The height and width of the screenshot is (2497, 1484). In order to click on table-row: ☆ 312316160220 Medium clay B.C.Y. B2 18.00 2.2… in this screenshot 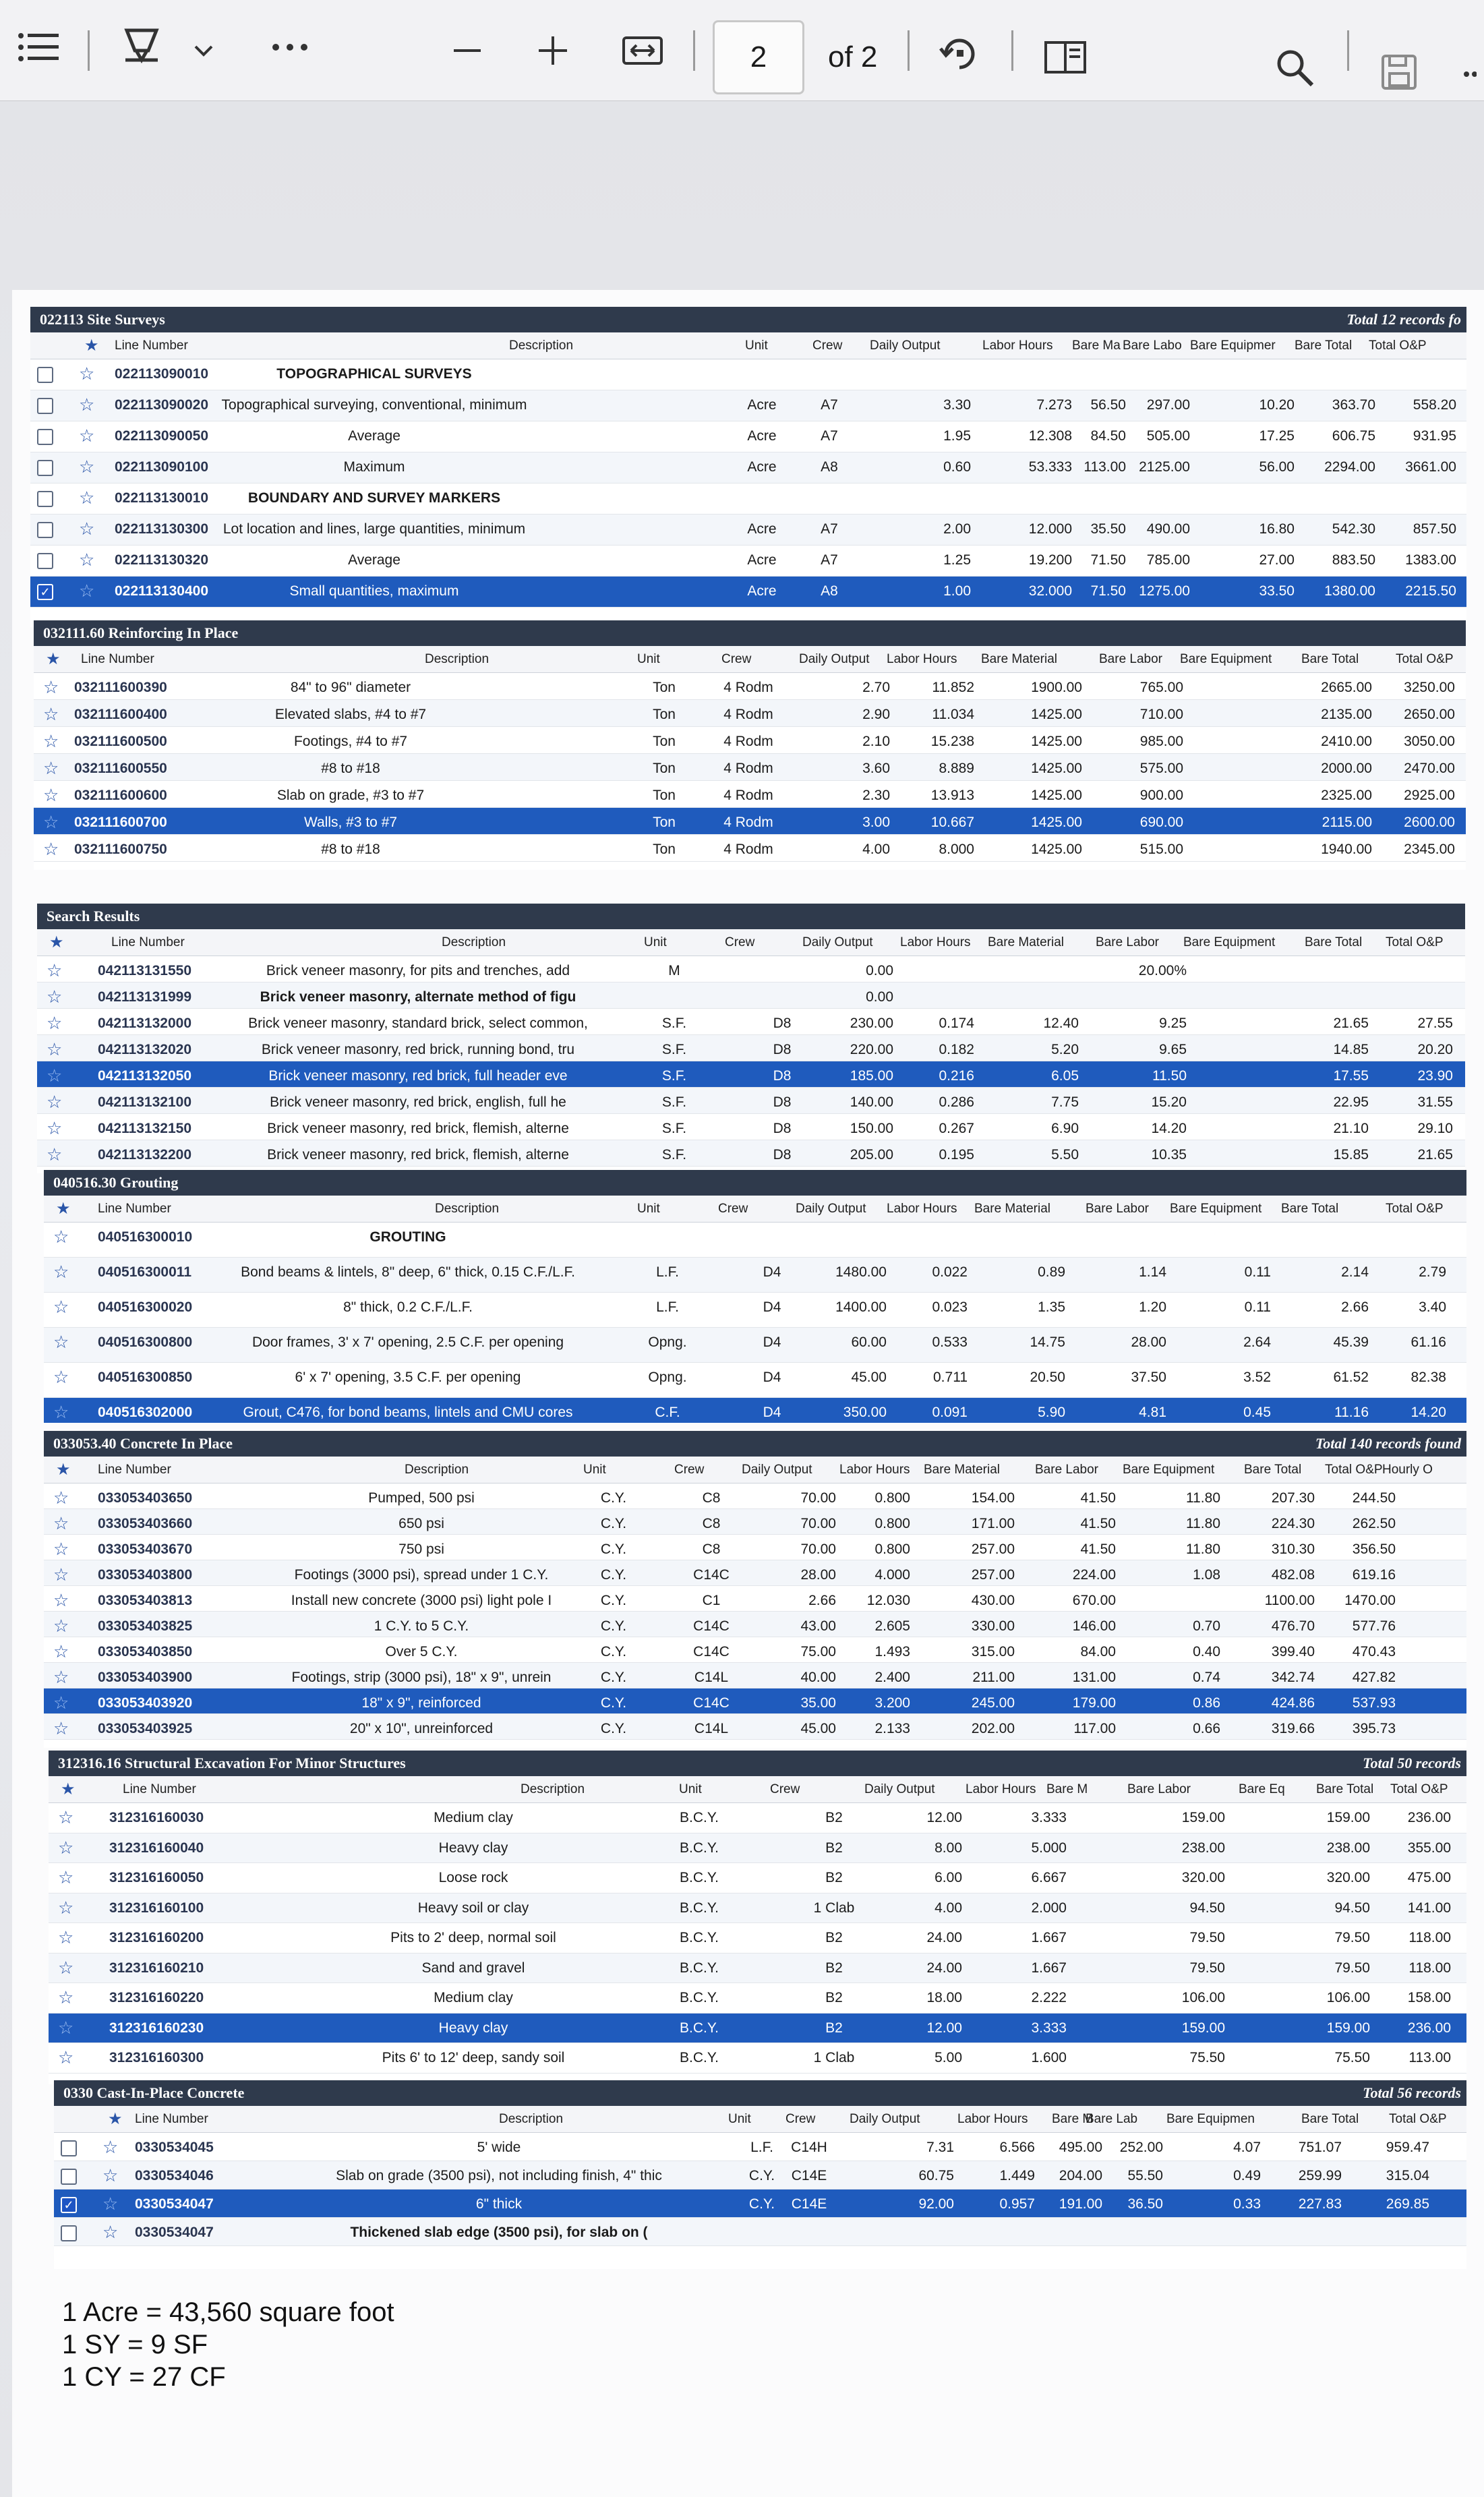, I will do `click(757, 1999)`.